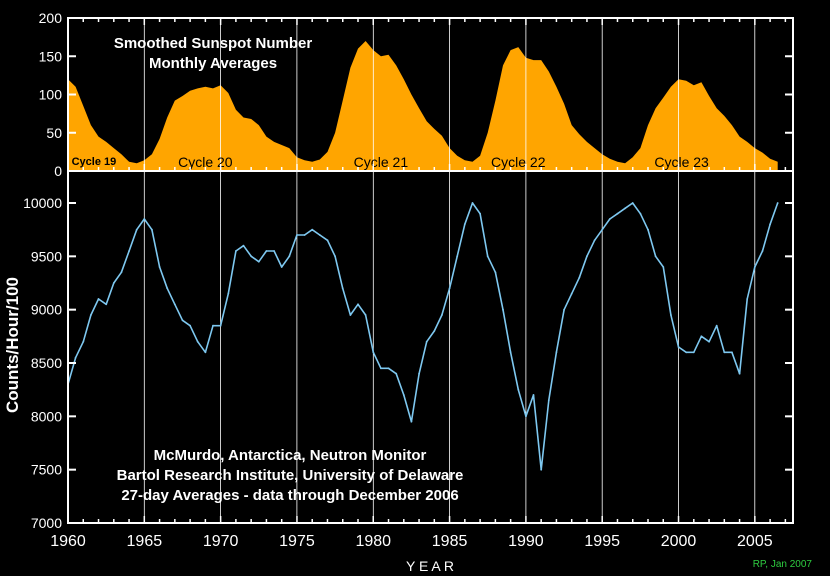  What do you see at coordinates (755, 541) in the screenshot?
I see `x-tick-label-2005: 2005` at bounding box center [755, 541].